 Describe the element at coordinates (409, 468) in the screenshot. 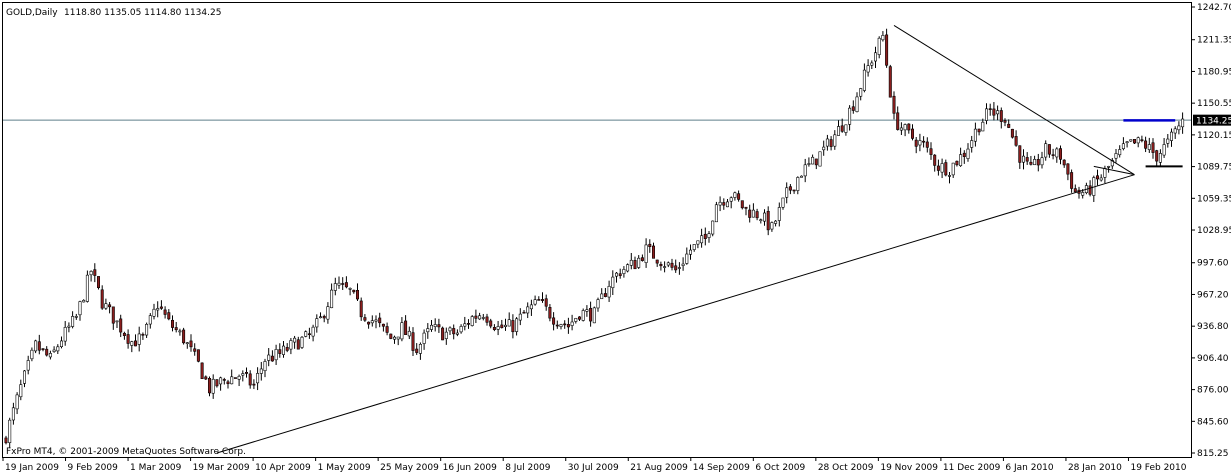

I see `x-tick-label: 25 May 2009` at that location.